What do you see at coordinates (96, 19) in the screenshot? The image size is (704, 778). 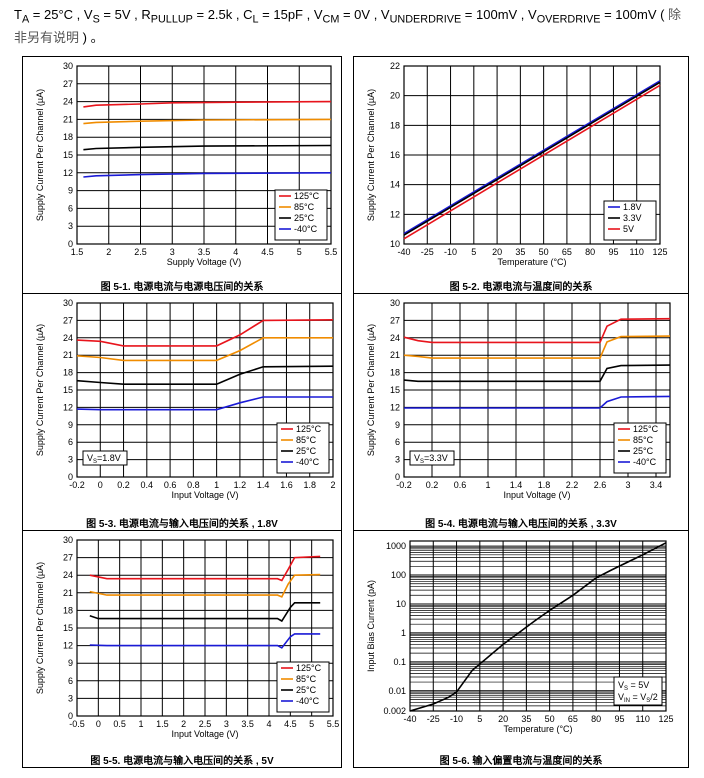 I see `vs-sub: S` at bounding box center [96, 19].